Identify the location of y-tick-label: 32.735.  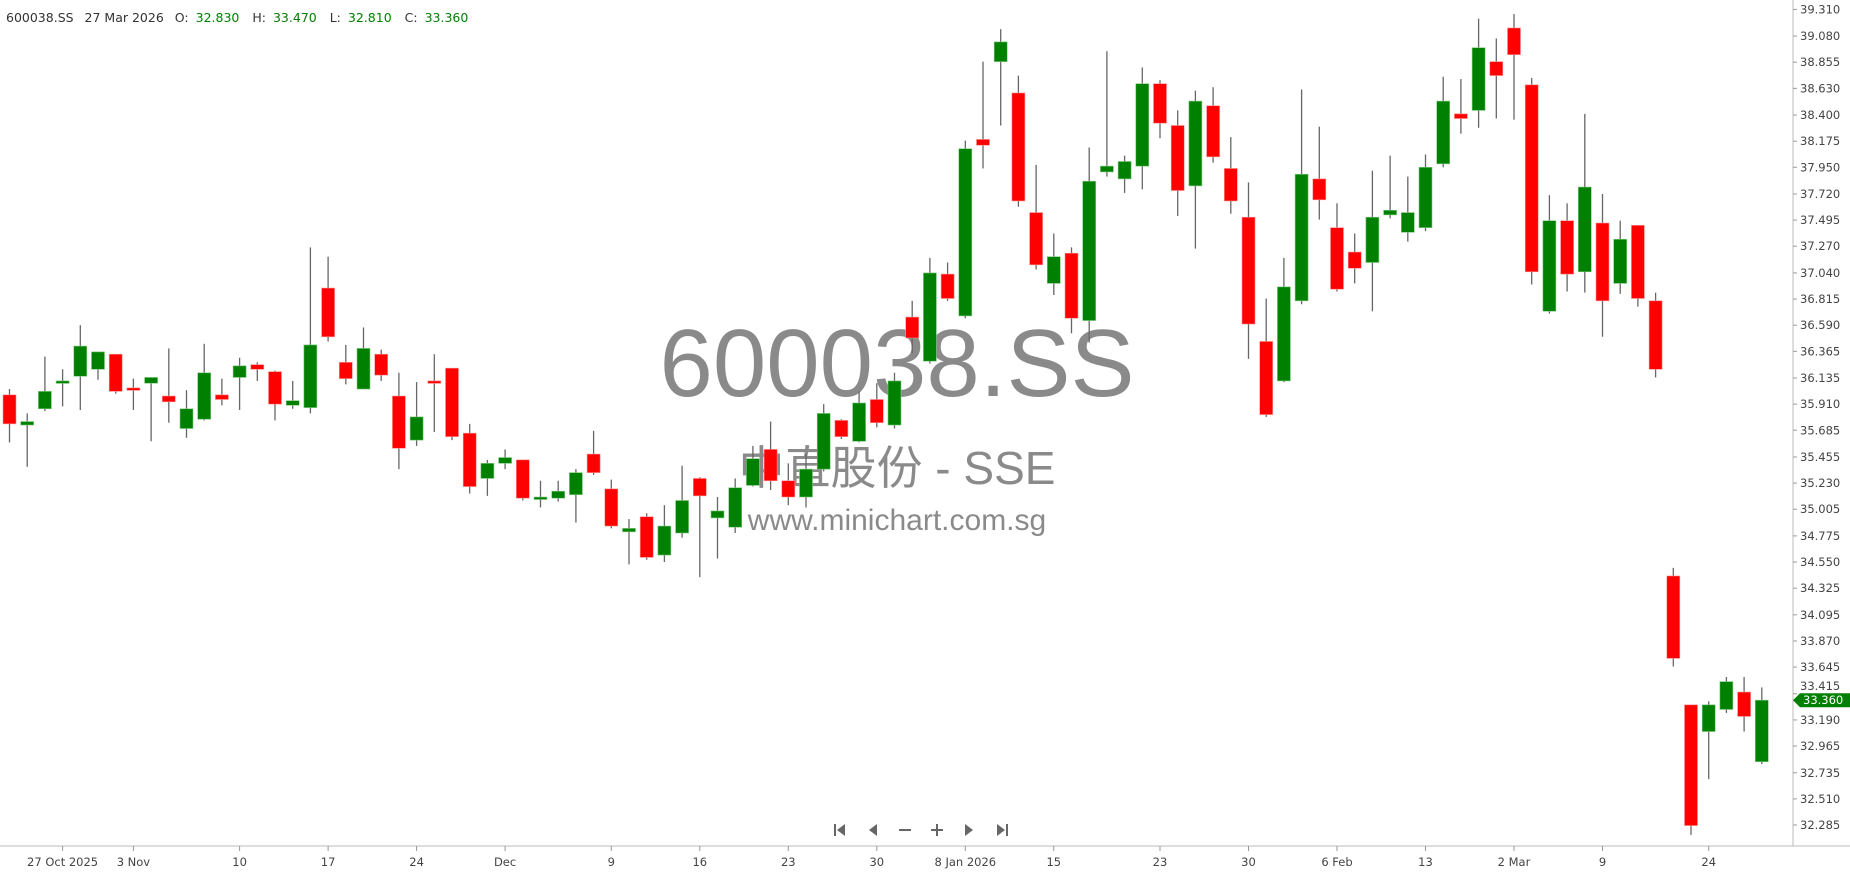
(1820, 773).